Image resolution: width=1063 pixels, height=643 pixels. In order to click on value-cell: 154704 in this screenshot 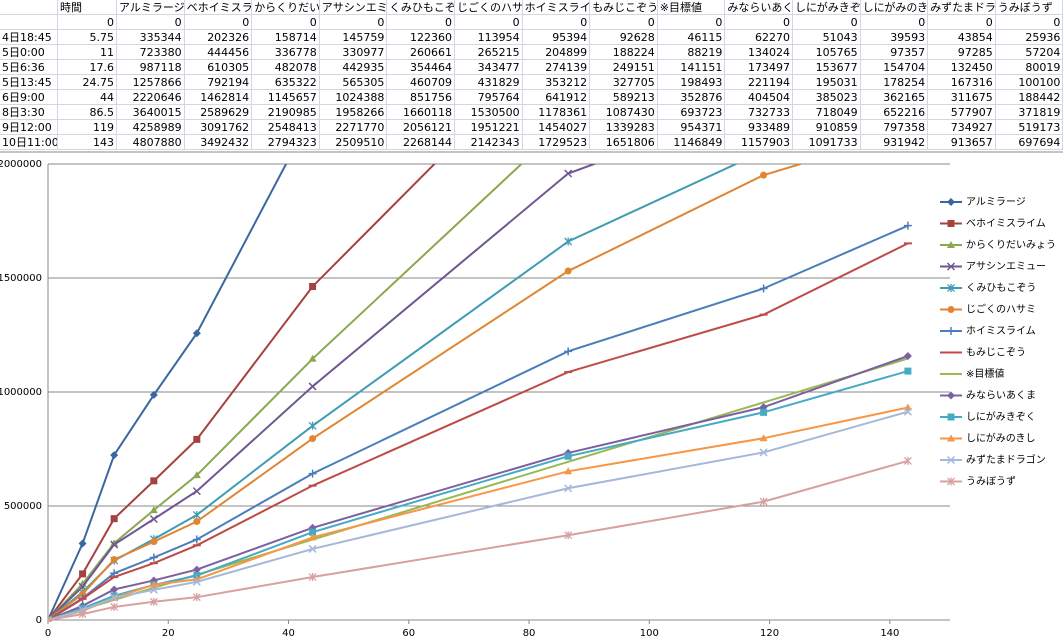, I will do `click(894, 67)`.